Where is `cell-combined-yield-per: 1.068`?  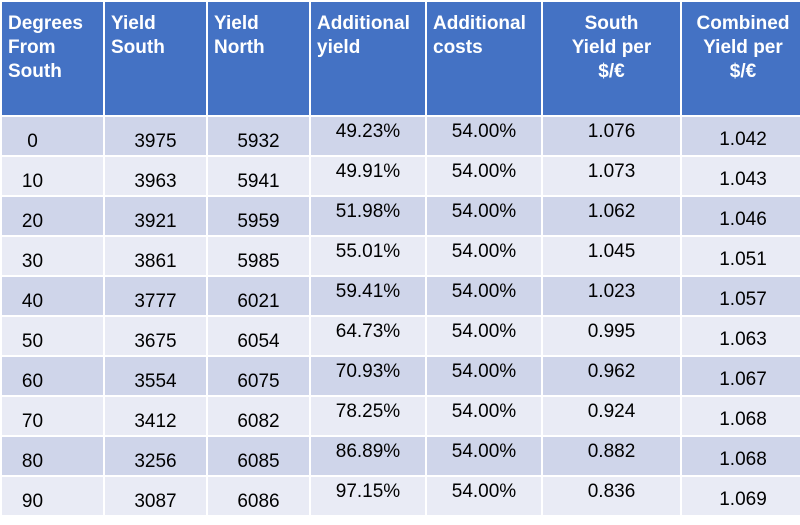
cell-combined-yield-per: 1.068 is located at coordinates (741, 456).